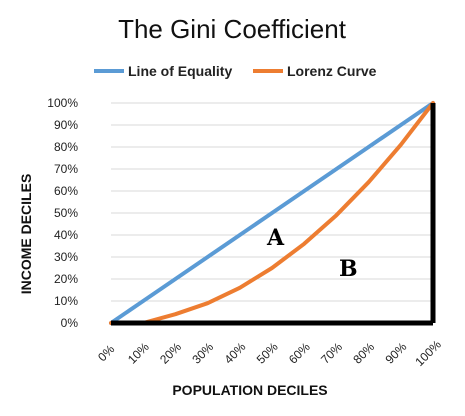 The image size is (465, 416). I want to click on legend-line-equality-label: Line of Equality, so click(180, 71).